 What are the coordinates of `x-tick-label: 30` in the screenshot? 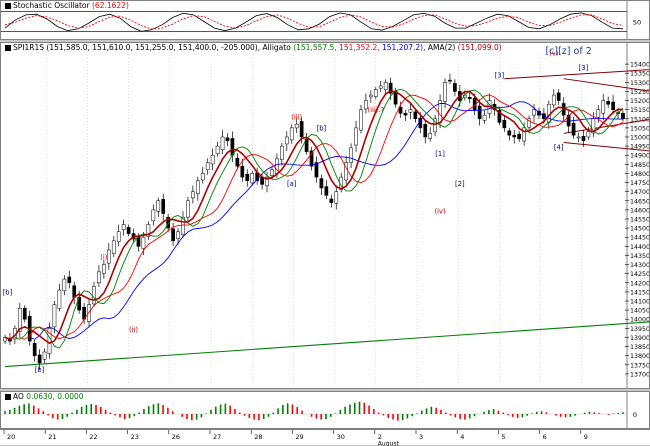 It's located at (341, 437).